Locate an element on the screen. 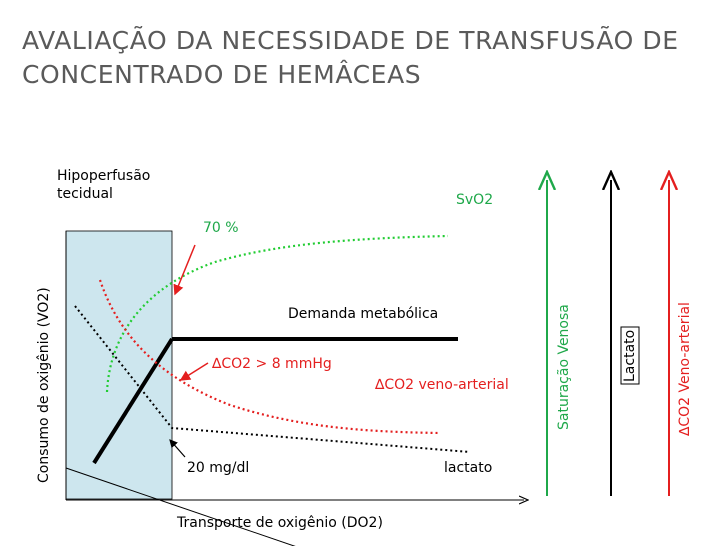  lactate-20mg-label: 20 mg/dl is located at coordinates (218, 468).